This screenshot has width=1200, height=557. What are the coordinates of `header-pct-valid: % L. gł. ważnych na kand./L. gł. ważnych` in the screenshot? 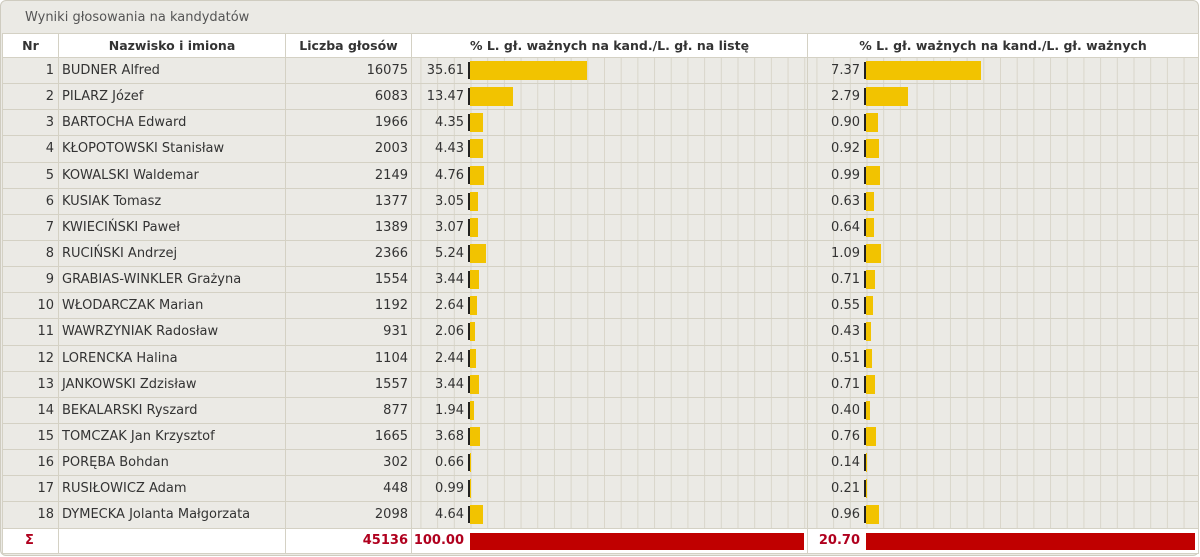 It's located at (1003, 45).